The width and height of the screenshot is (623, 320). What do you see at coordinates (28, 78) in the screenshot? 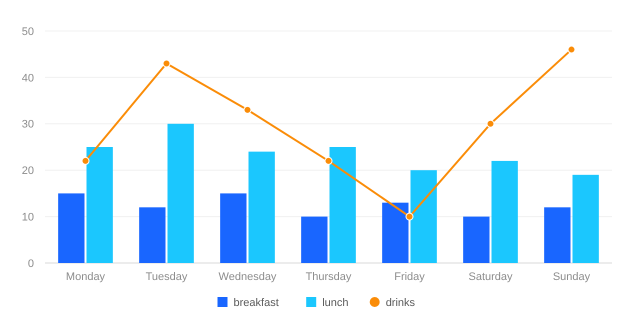
I see `y-tick-label: 40` at bounding box center [28, 78].